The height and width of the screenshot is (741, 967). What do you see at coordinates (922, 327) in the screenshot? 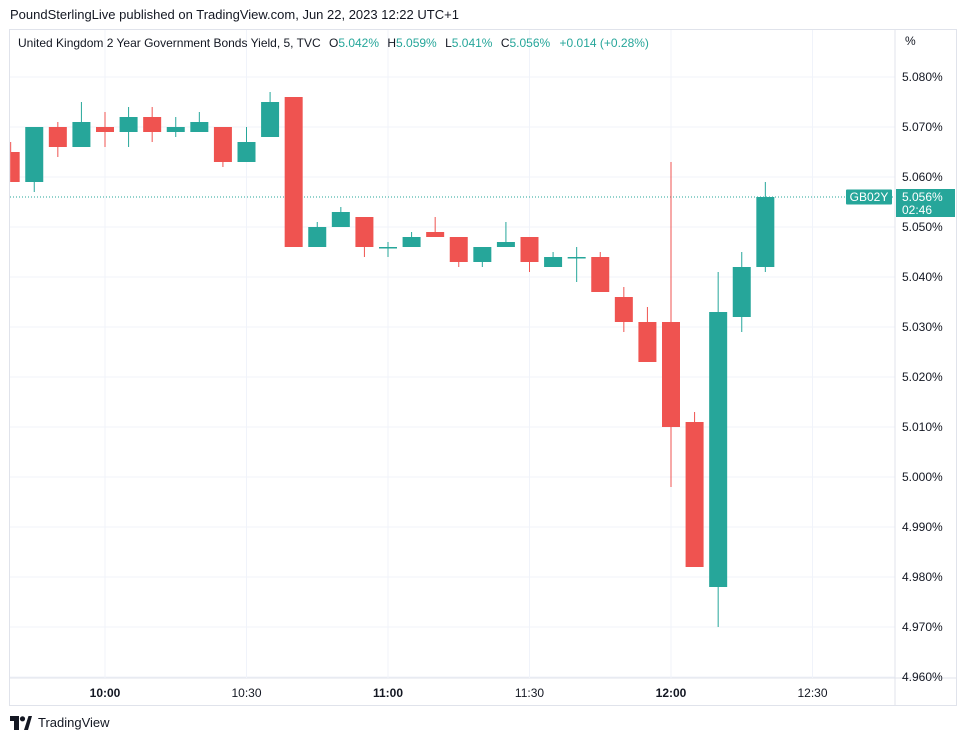
I see `y-tick-label: 5.030%` at bounding box center [922, 327].